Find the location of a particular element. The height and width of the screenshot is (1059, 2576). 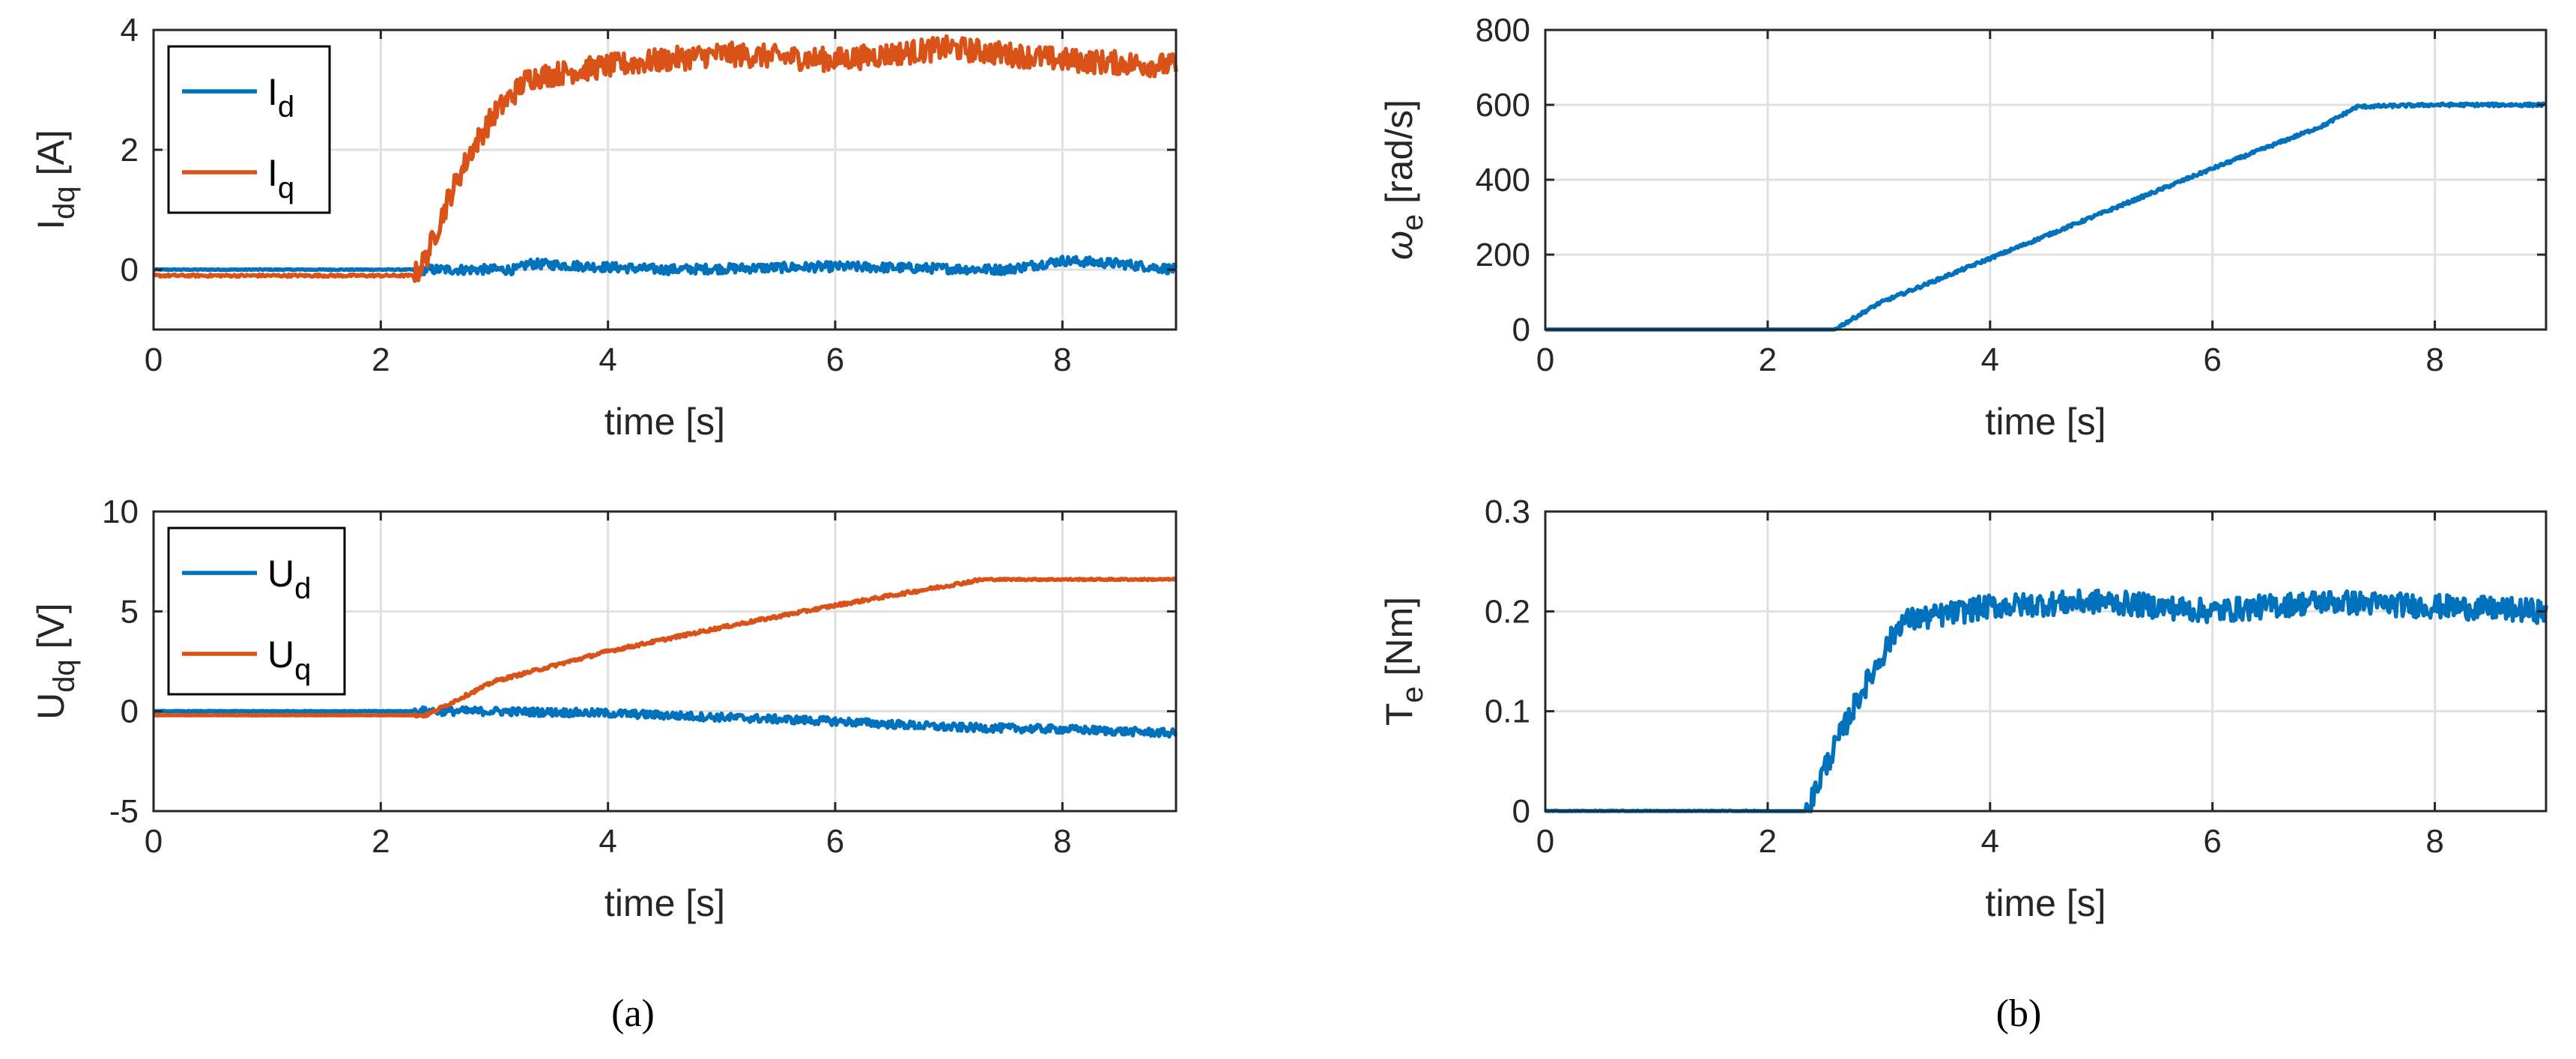

series-line-idq-d is located at coordinates (665, 266).